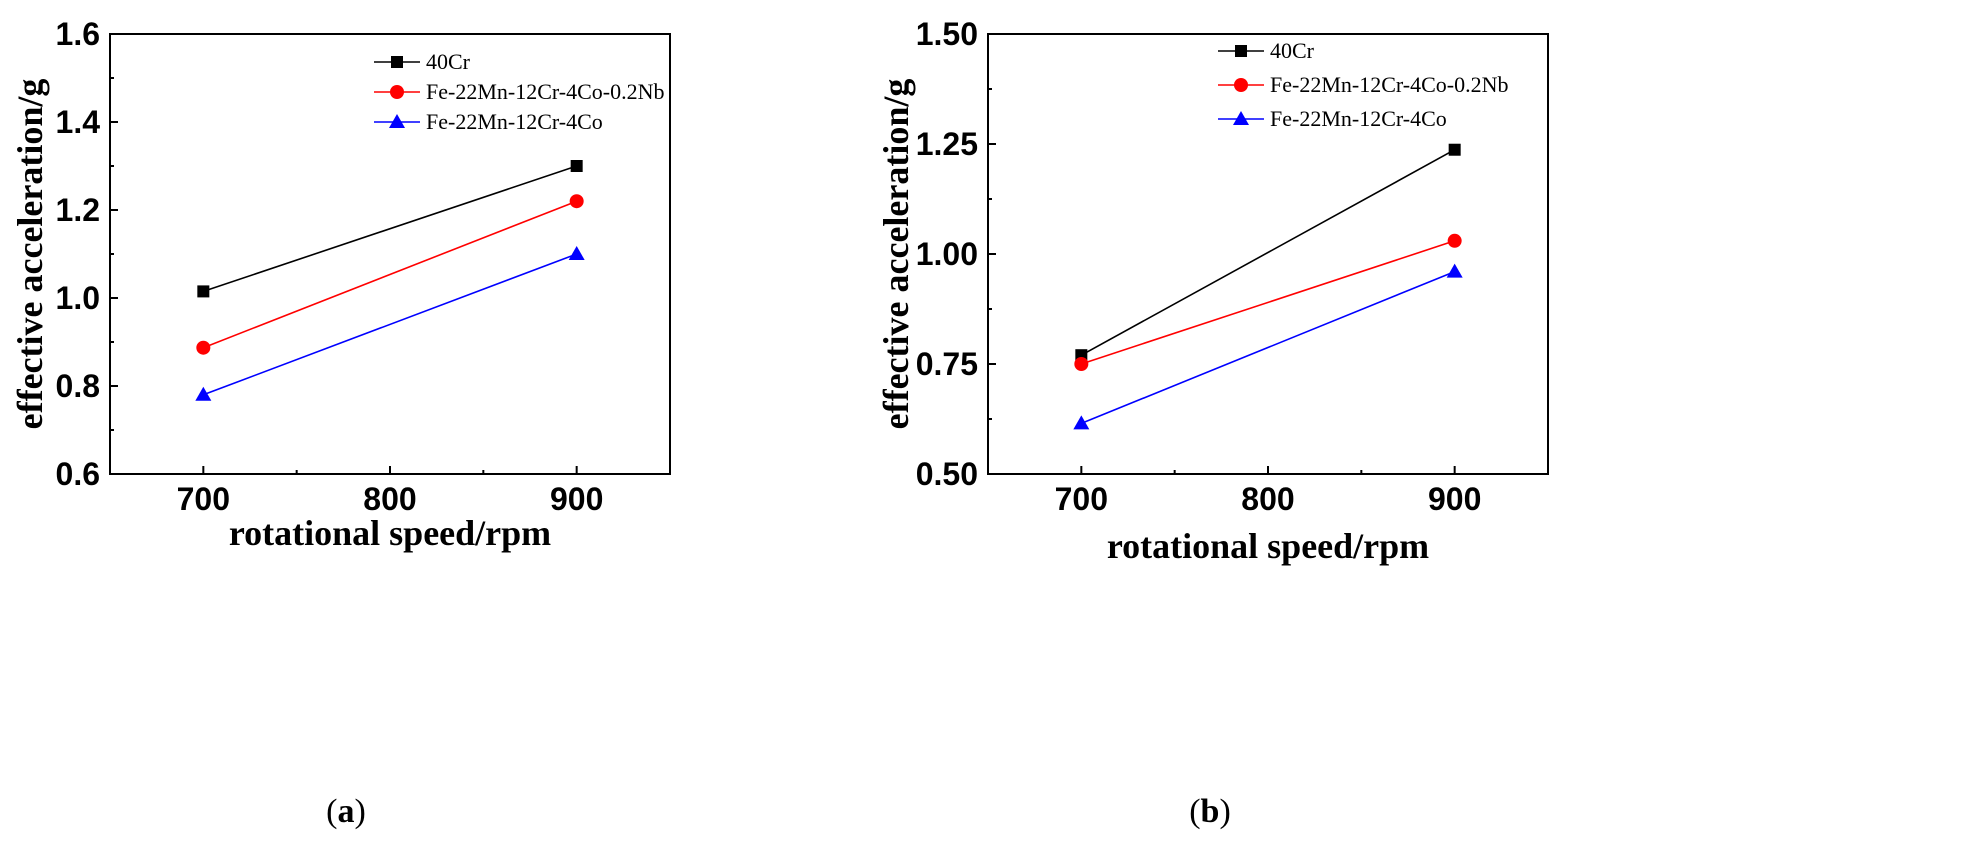  I want to click on y-tick-label: 1.25, so click(947, 144).